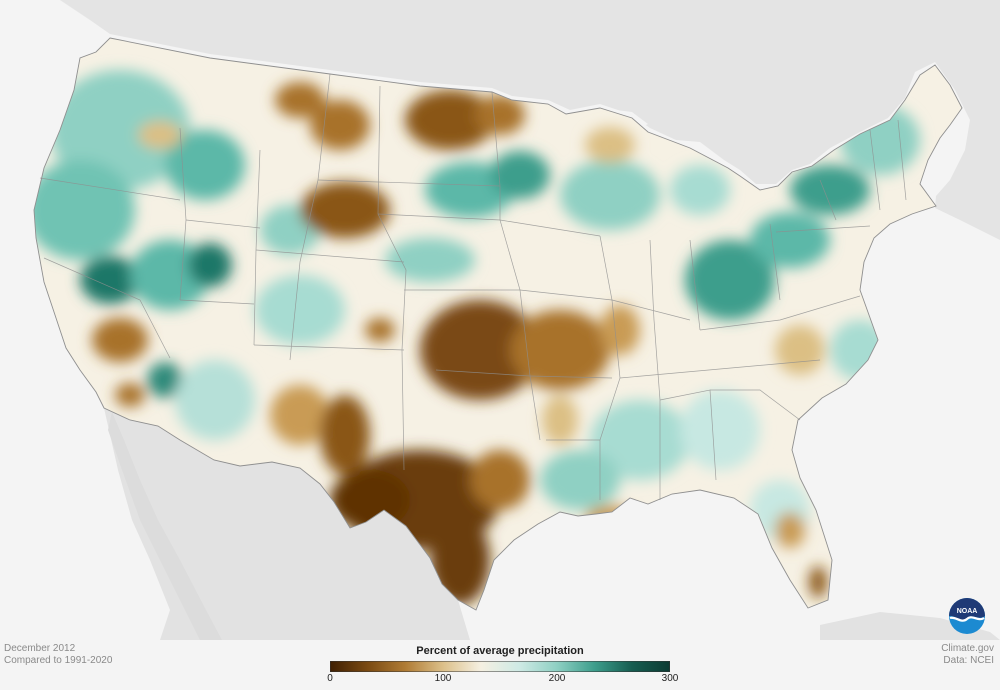 This screenshot has width=1000, height=690. What do you see at coordinates (330, 678) in the screenshot?
I see `legend-tick-0: 0` at bounding box center [330, 678].